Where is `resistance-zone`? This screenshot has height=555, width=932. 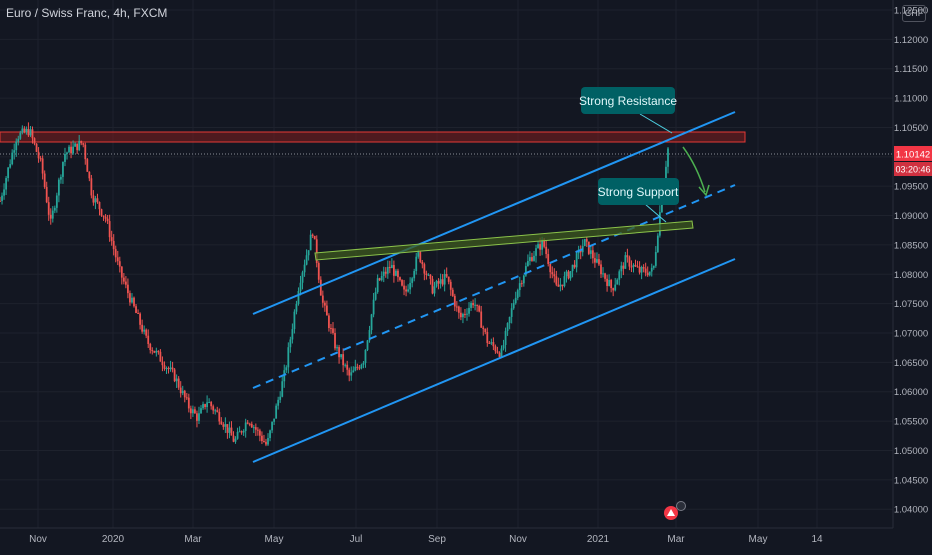
resistance-zone is located at coordinates (373, 137).